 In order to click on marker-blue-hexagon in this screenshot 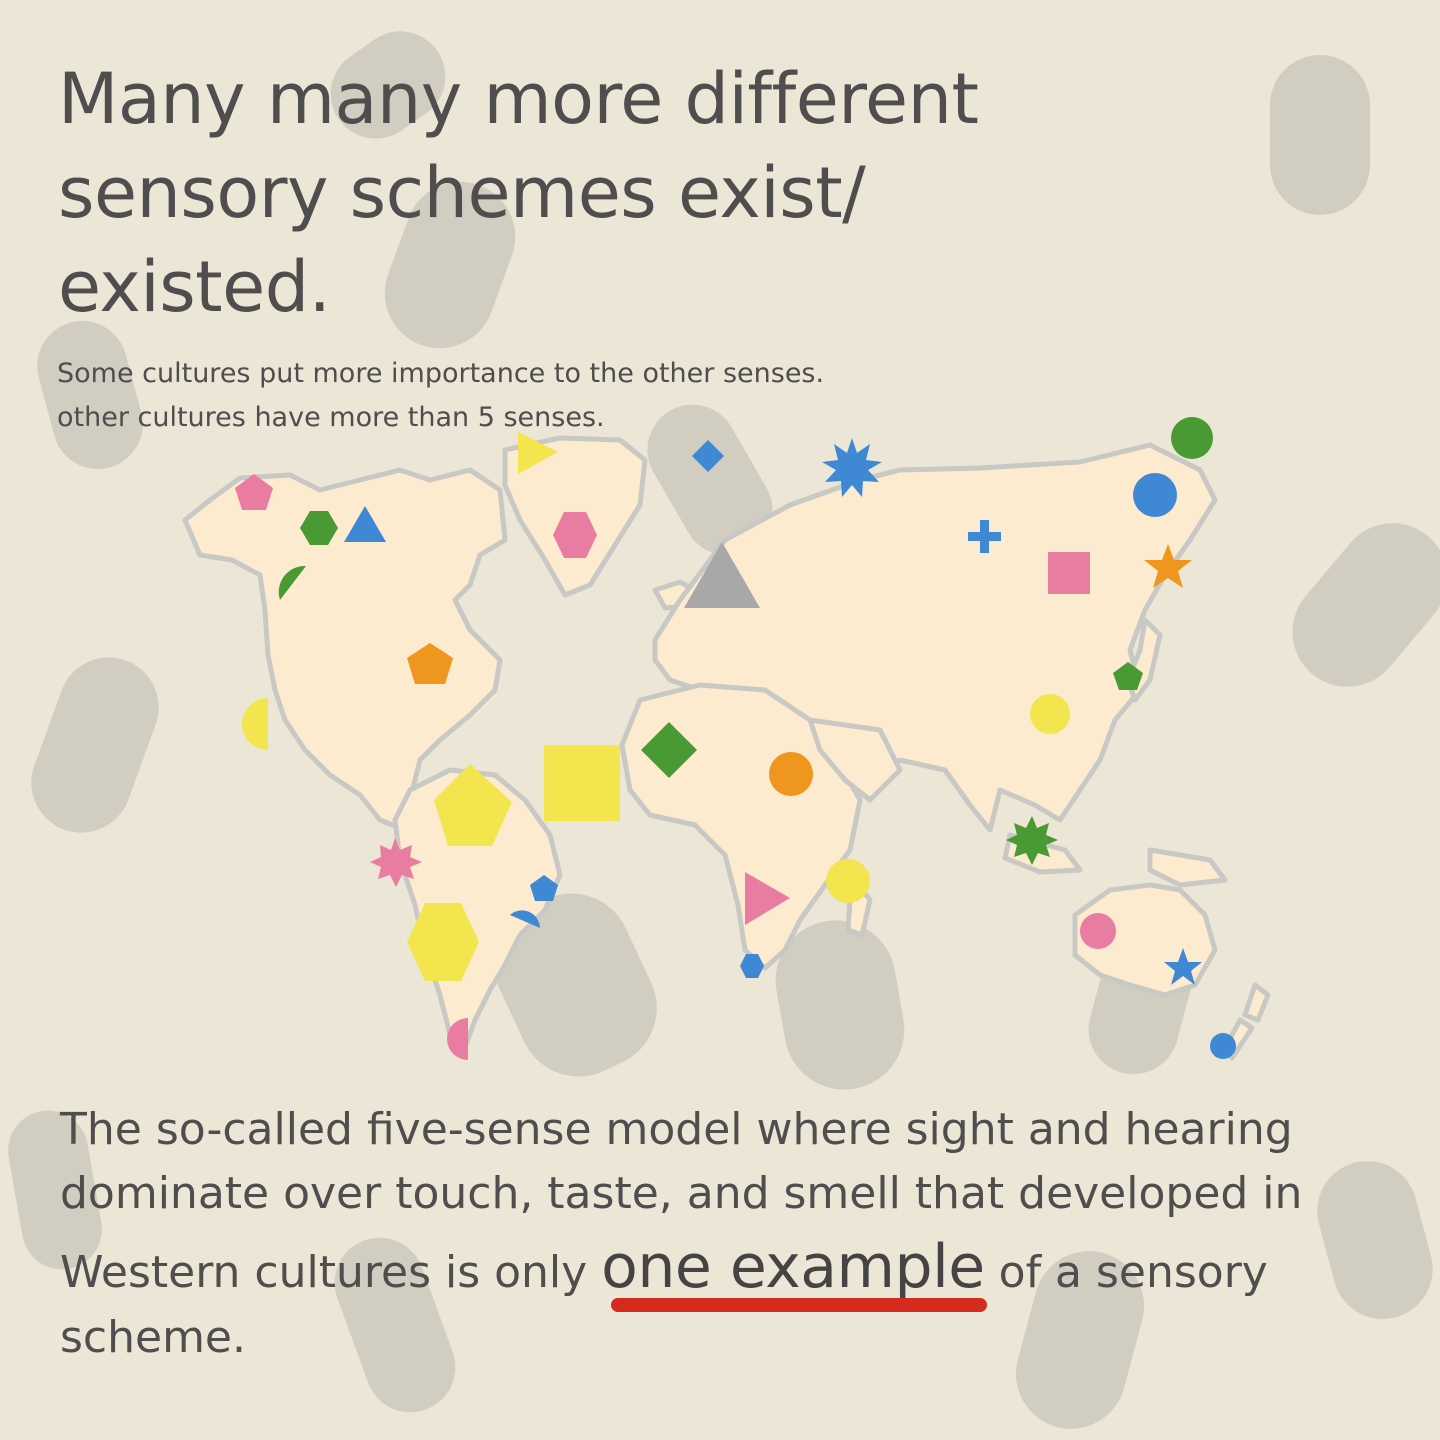, I will do `click(752, 966)`.